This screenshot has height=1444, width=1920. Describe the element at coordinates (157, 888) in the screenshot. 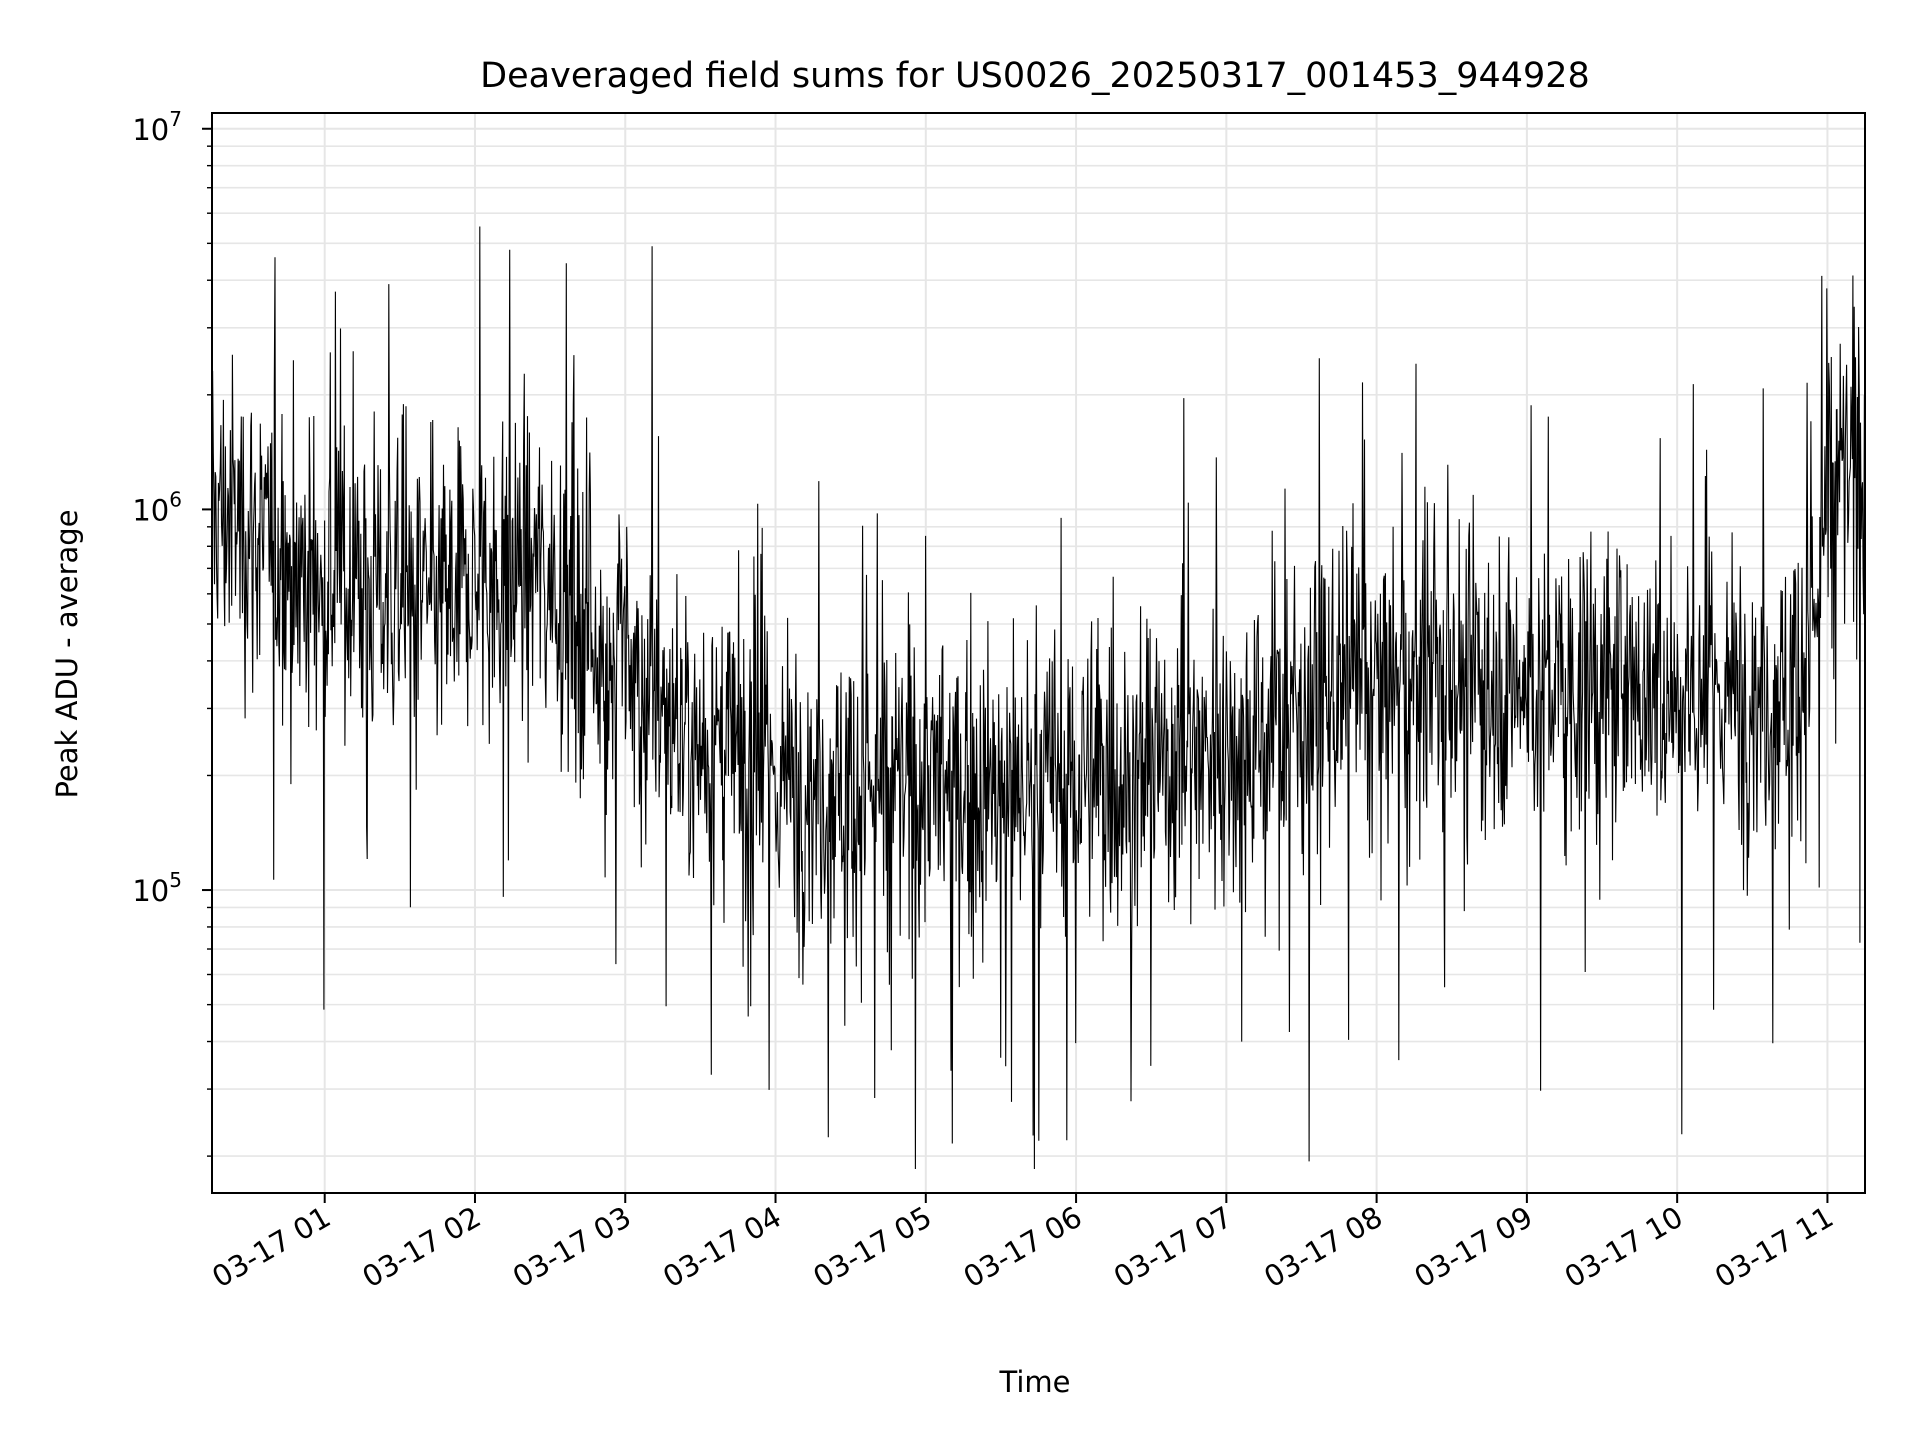

I see `y-tick-label: 10⁵` at that location.